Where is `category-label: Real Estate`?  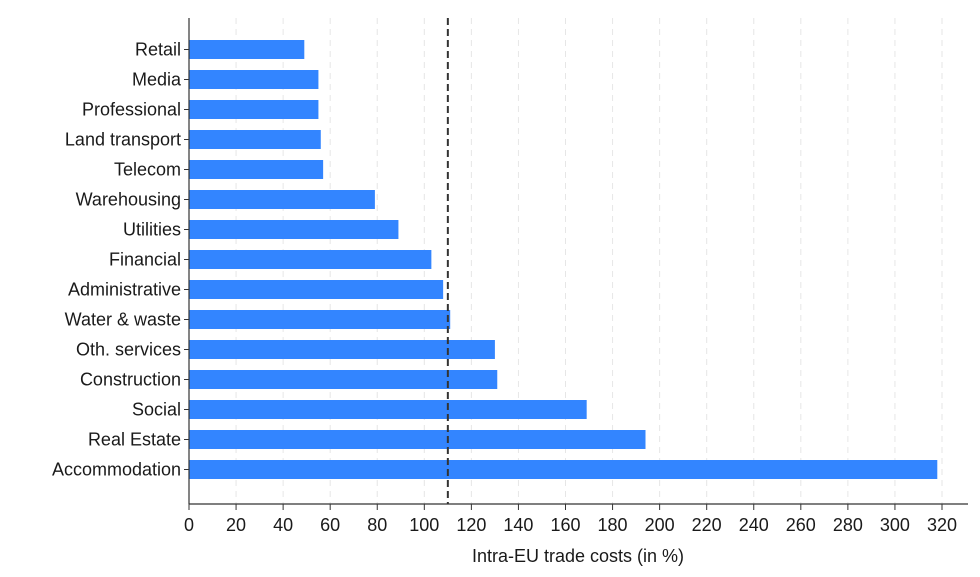 category-label: Real Estate is located at coordinates (134, 440).